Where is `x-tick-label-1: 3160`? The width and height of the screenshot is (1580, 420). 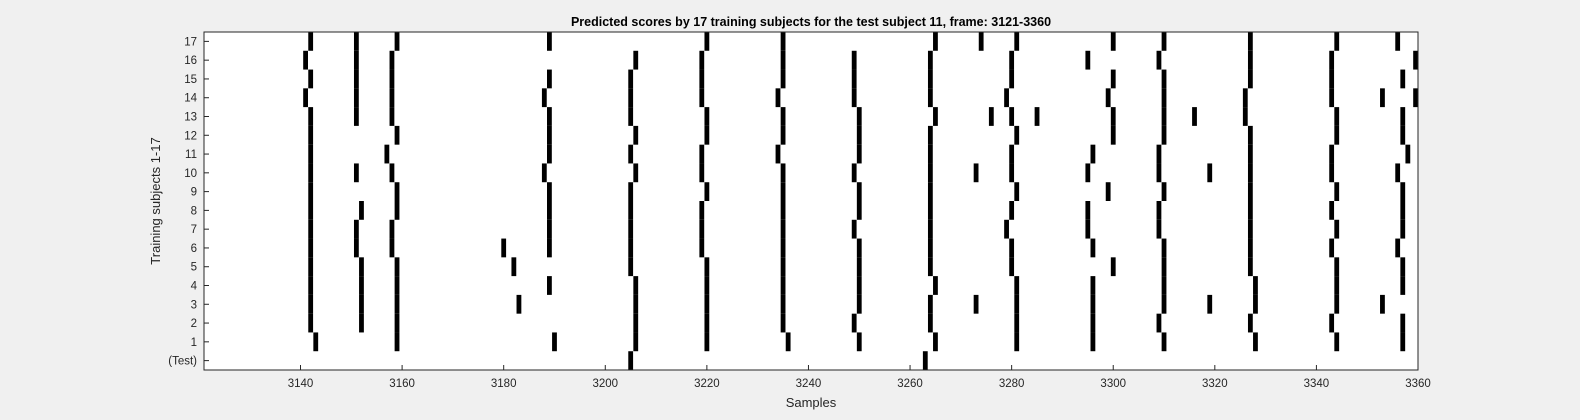 x-tick-label-1: 3160 is located at coordinates (402, 384).